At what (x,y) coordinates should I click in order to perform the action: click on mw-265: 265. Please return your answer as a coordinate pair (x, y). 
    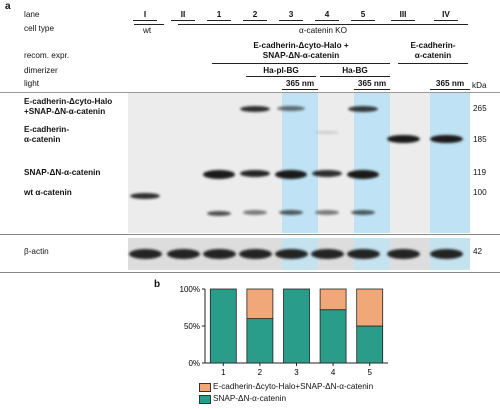
    Looking at the image, I should click on (480, 108).